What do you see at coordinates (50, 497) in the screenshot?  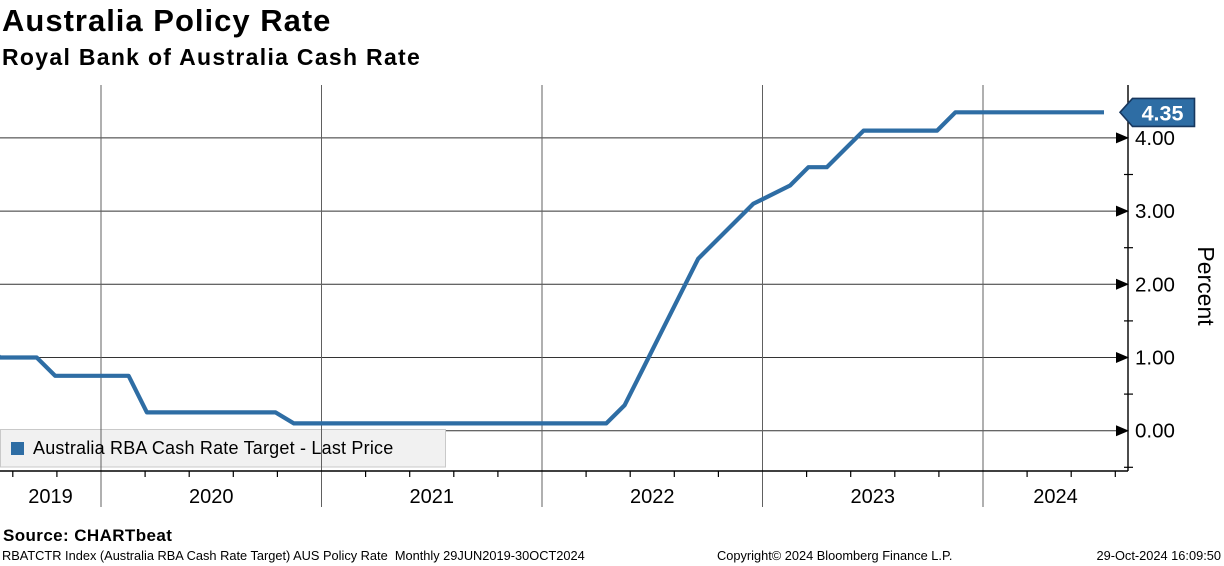 I see `x-axis-year-label: 2019` at bounding box center [50, 497].